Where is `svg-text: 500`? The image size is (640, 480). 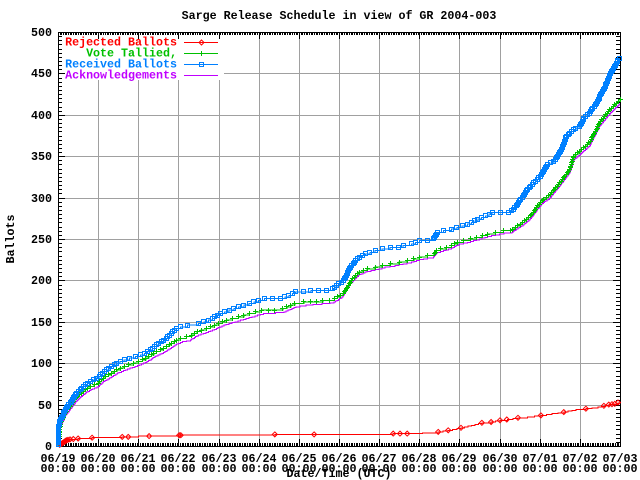 svg-text: 500 is located at coordinates (41, 33).